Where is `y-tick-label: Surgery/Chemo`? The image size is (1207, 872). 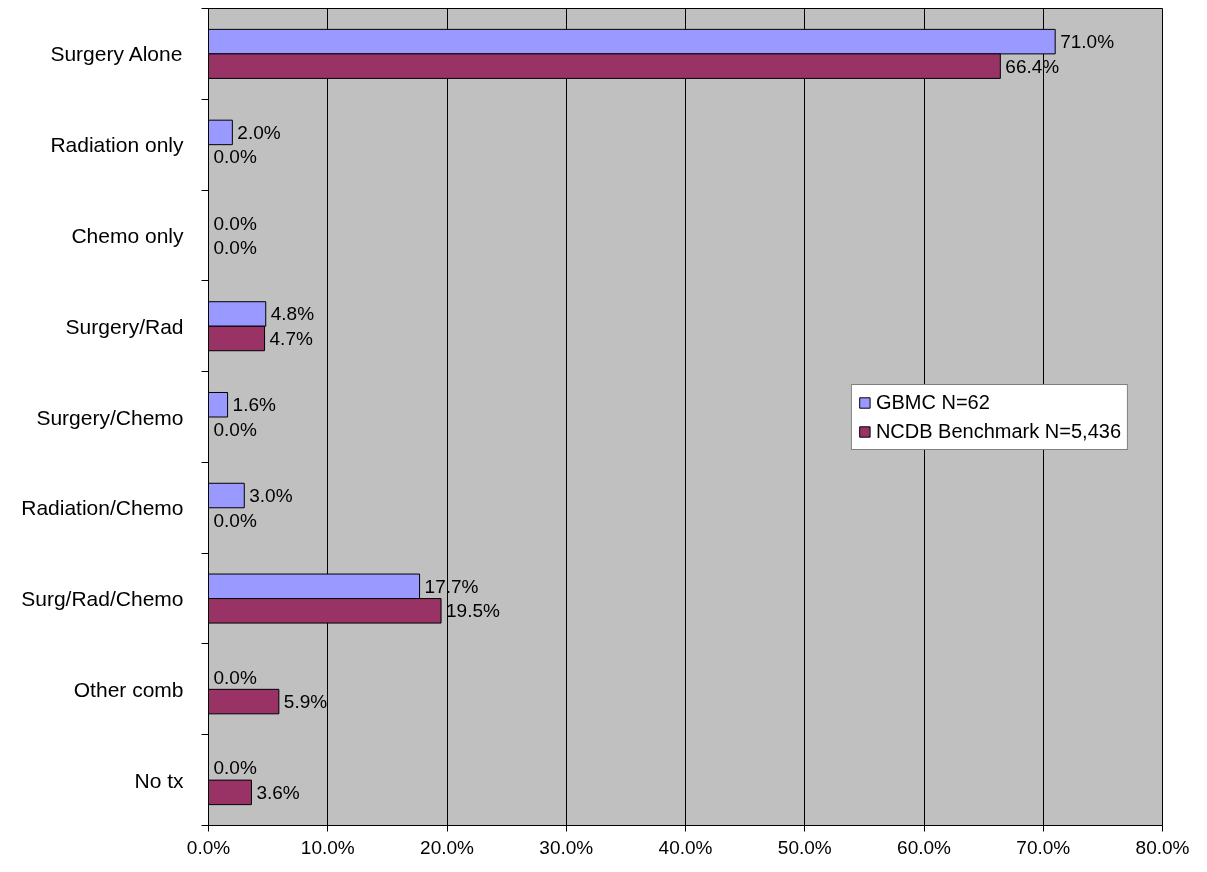
y-tick-label: Surgery/Chemo is located at coordinates (110, 417).